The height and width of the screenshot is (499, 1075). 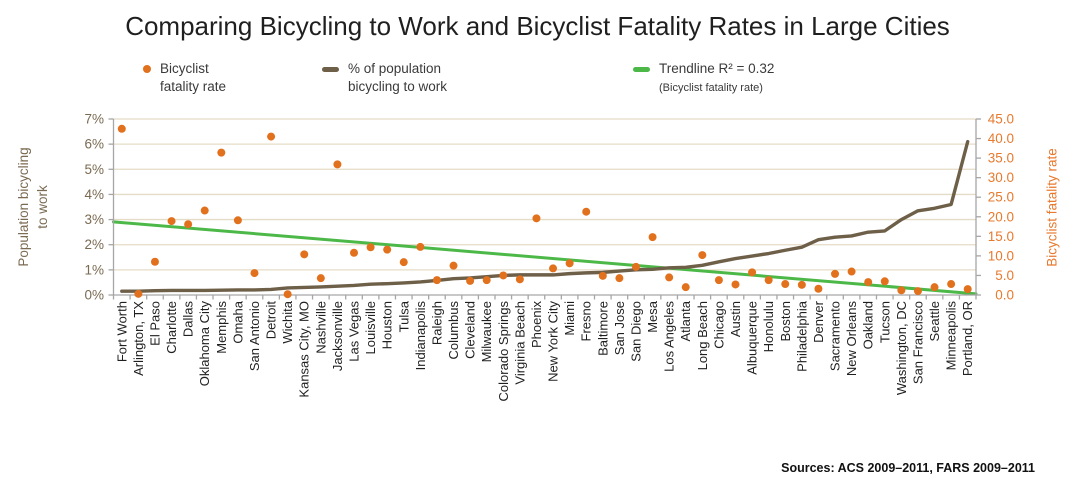 I want to click on city-label: Albuquerque, so click(x=752, y=338).